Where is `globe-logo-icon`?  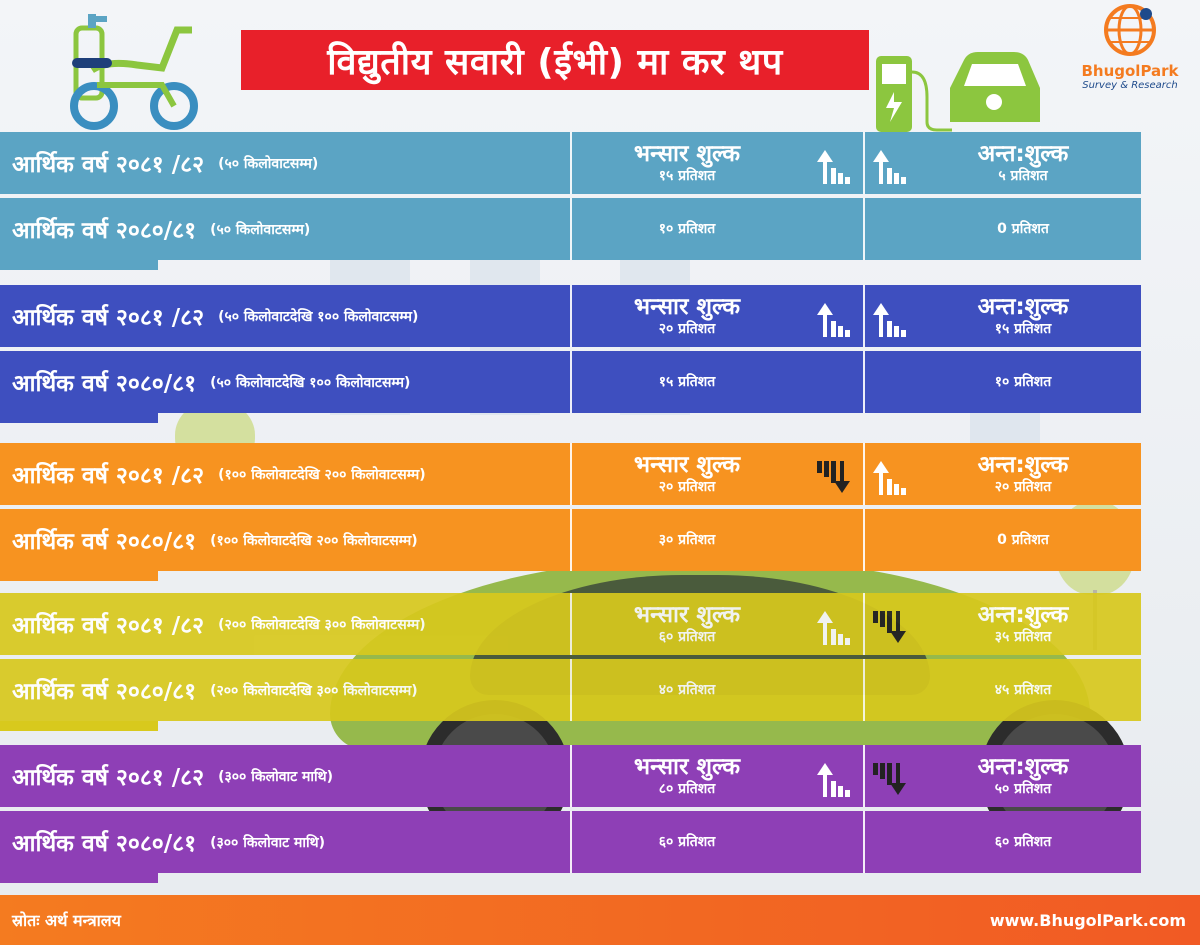 globe-logo-icon is located at coordinates (1130, 30).